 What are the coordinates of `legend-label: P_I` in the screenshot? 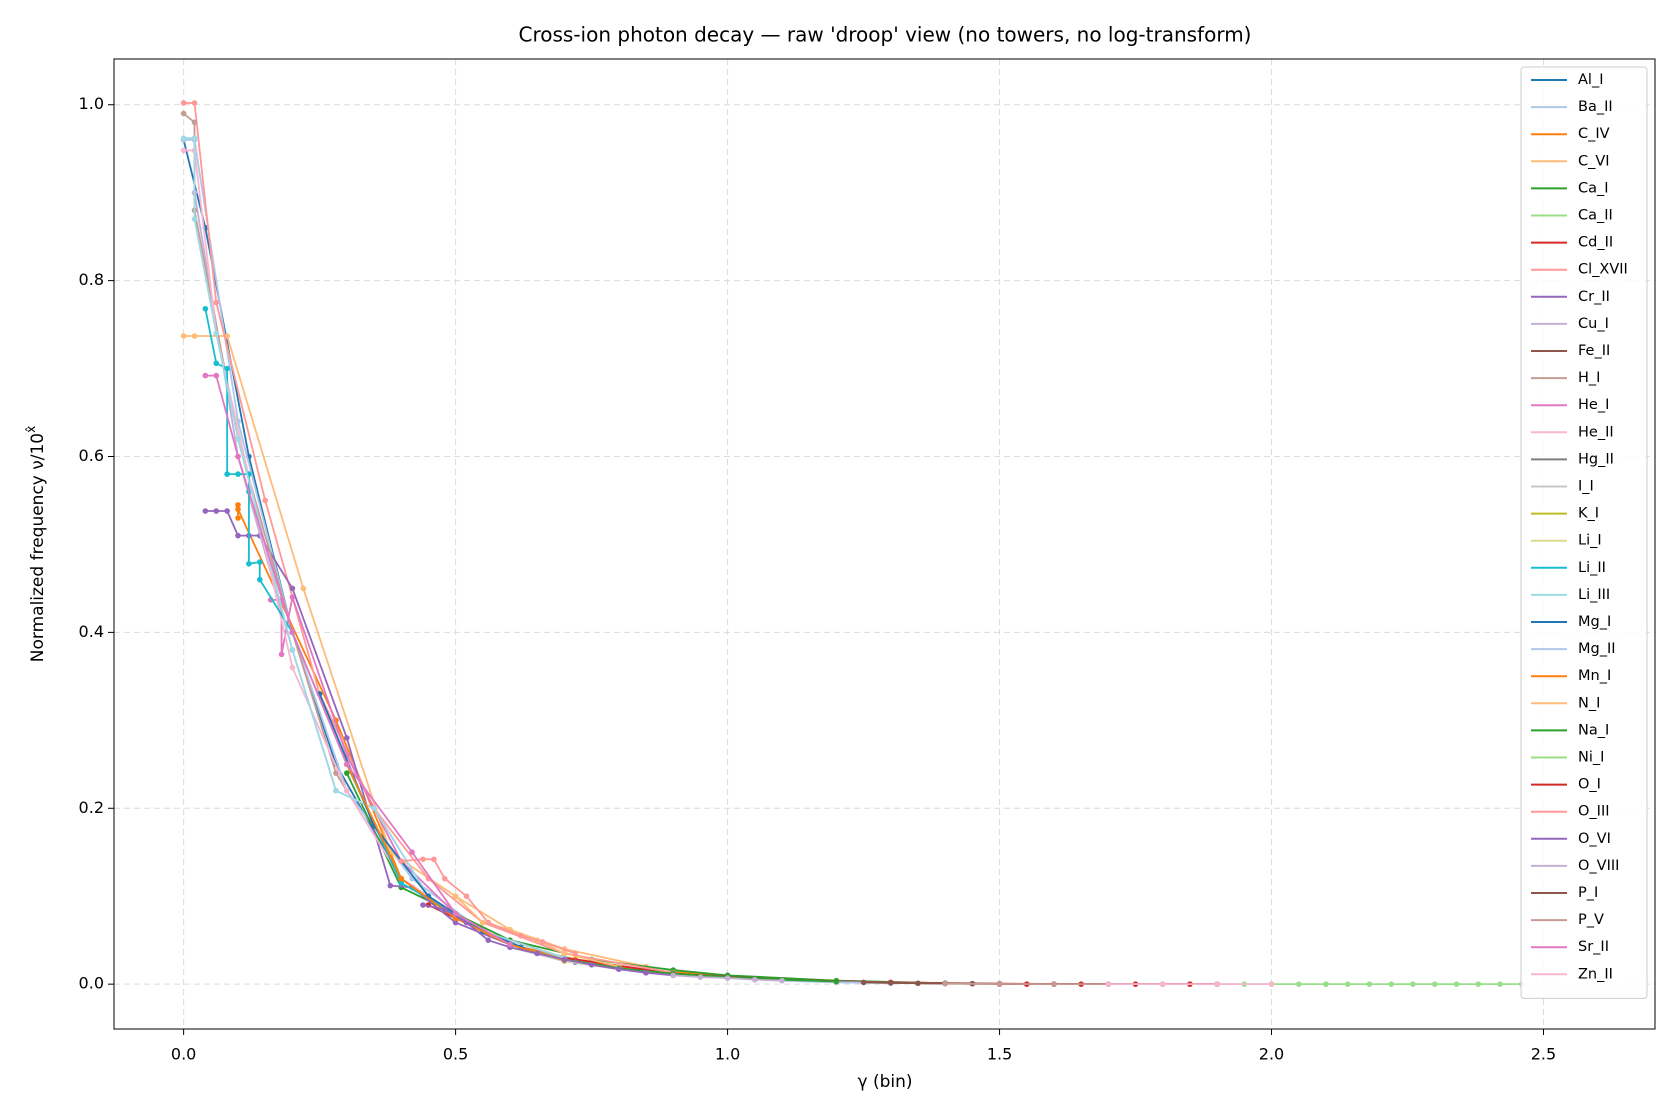 It's located at (1588, 893).